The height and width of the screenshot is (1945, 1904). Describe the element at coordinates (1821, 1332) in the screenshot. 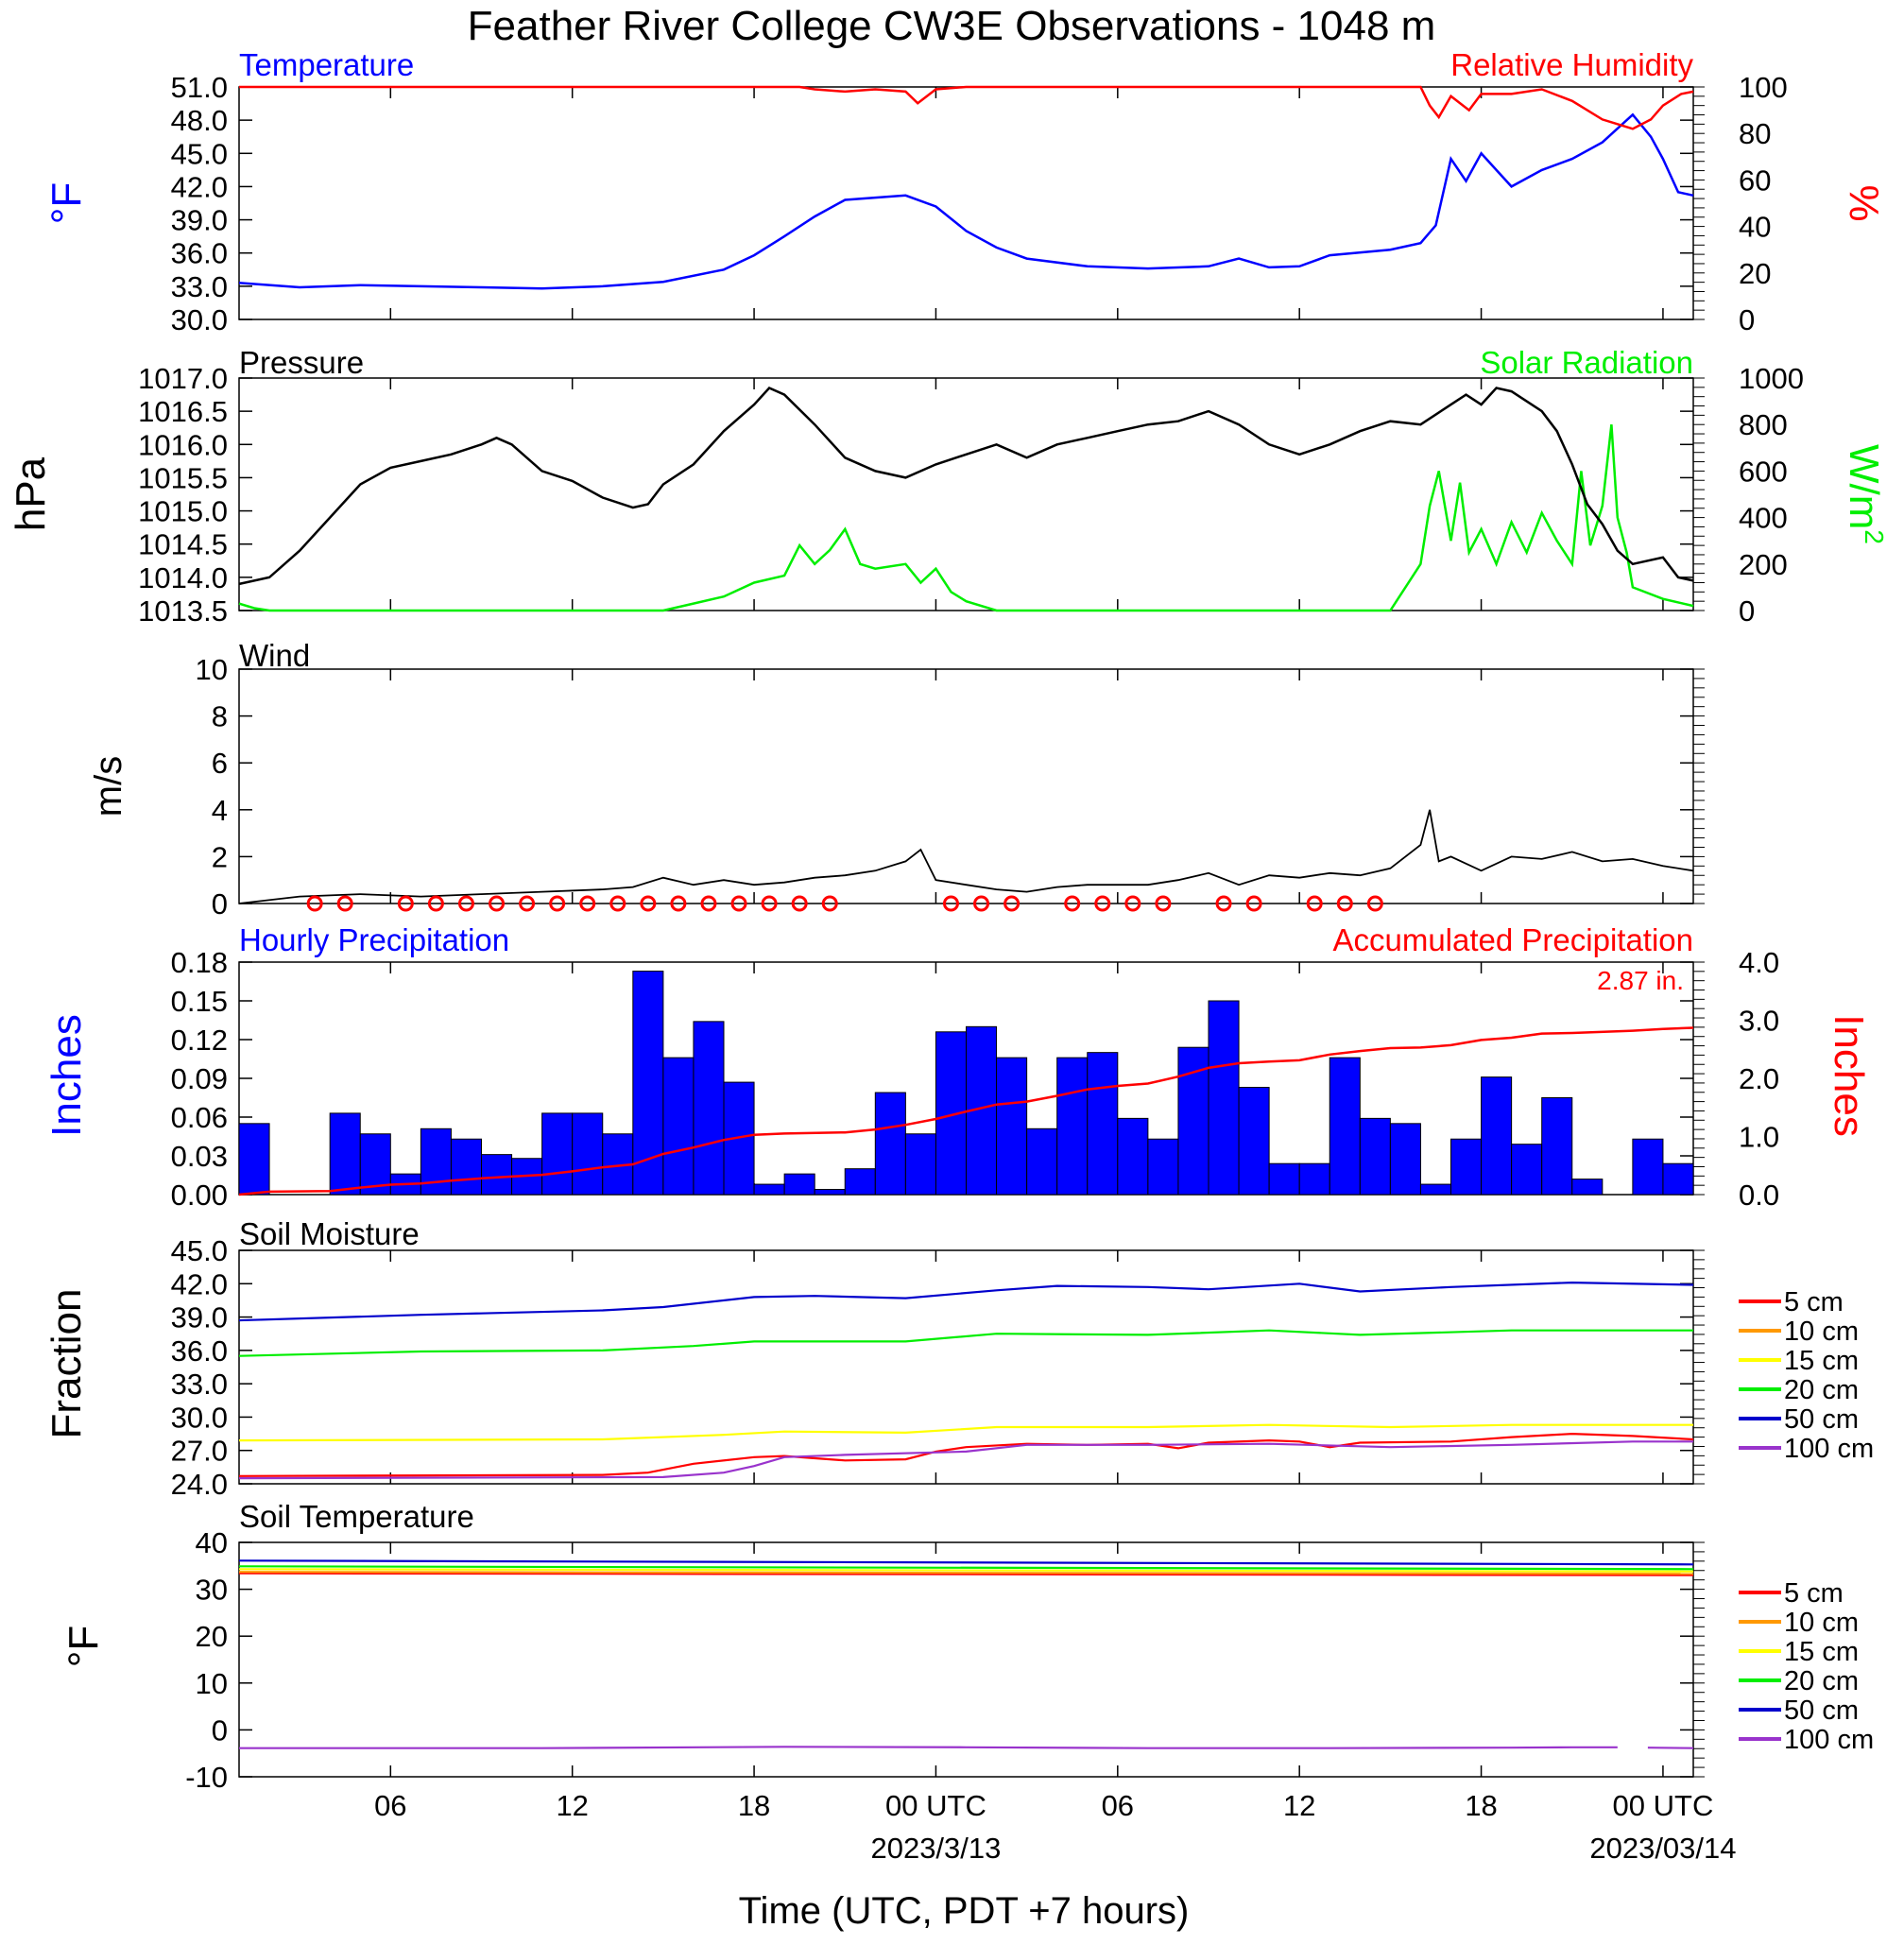

I see `soil-moisture-legend-label: 10 cm` at that location.